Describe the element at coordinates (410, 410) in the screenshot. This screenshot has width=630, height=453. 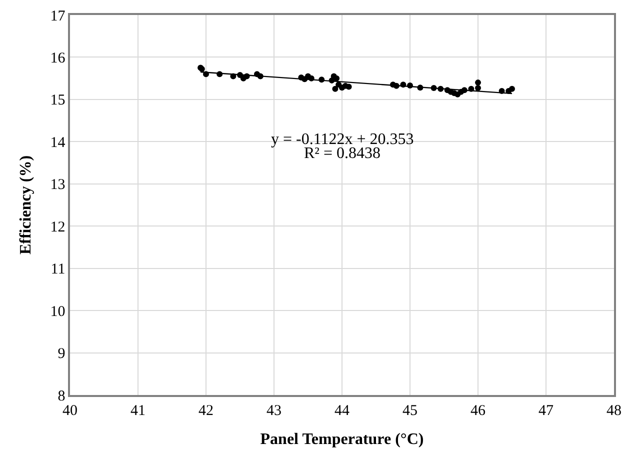
I see `x-tick-label: 45` at that location.